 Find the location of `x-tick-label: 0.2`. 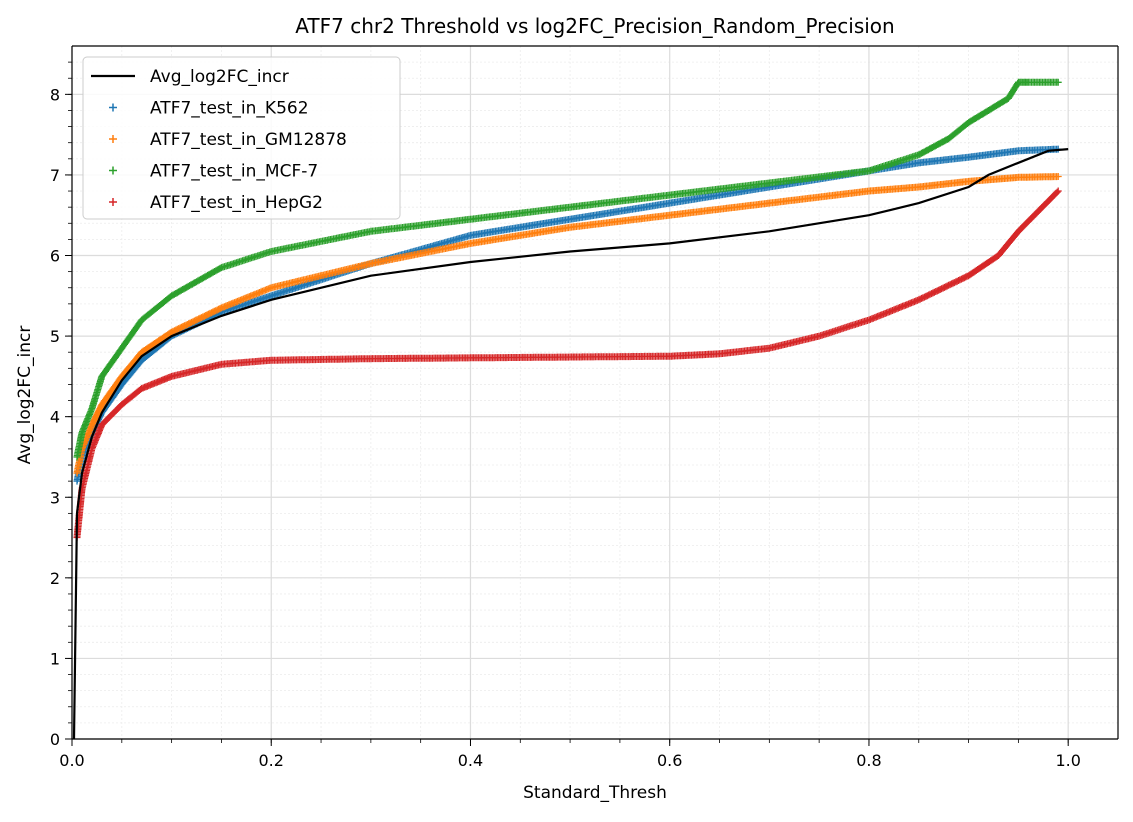

x-tick-label: 0.2 is located at coordinates (271, 760).